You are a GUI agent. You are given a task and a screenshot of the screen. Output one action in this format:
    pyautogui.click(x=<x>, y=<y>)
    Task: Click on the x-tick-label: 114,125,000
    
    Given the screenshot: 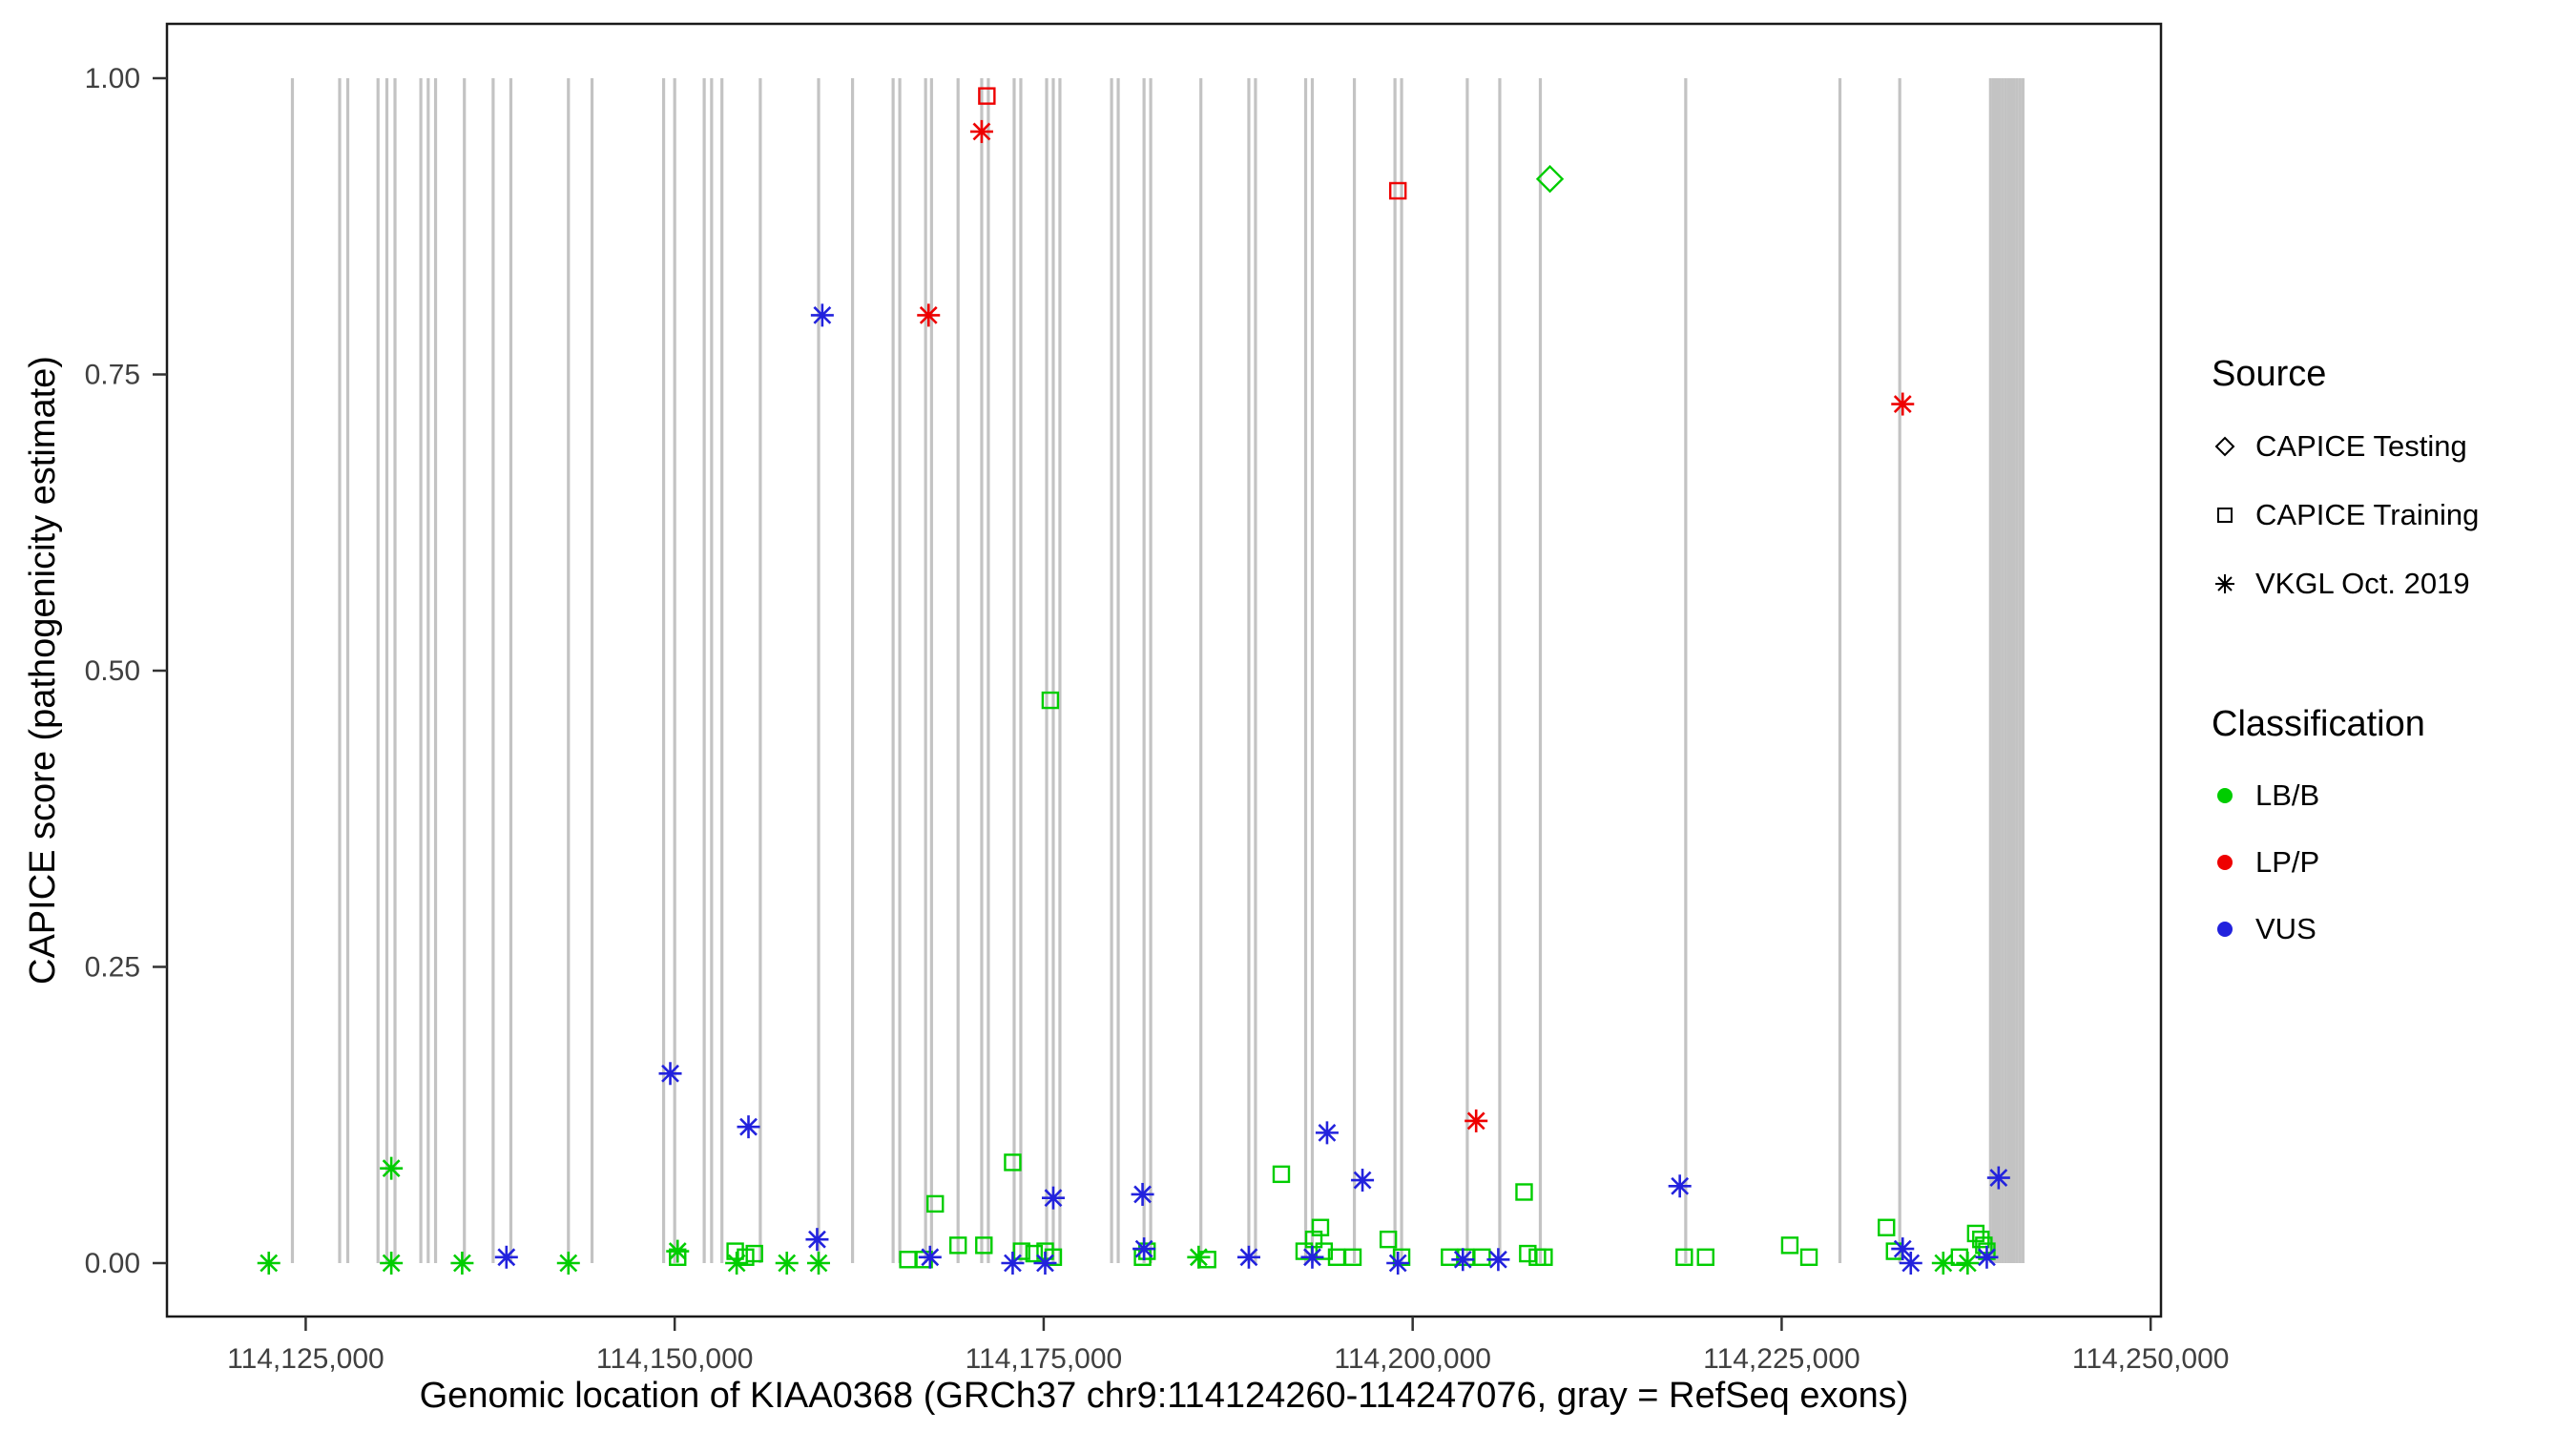 What is the action you would take?
    pyautogui.click(x=305, y=1359)
    